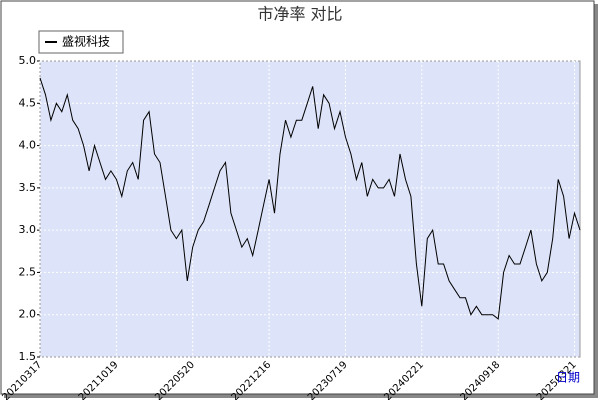  I want to click on y-tick-label: 3.5, so click(28, 187).